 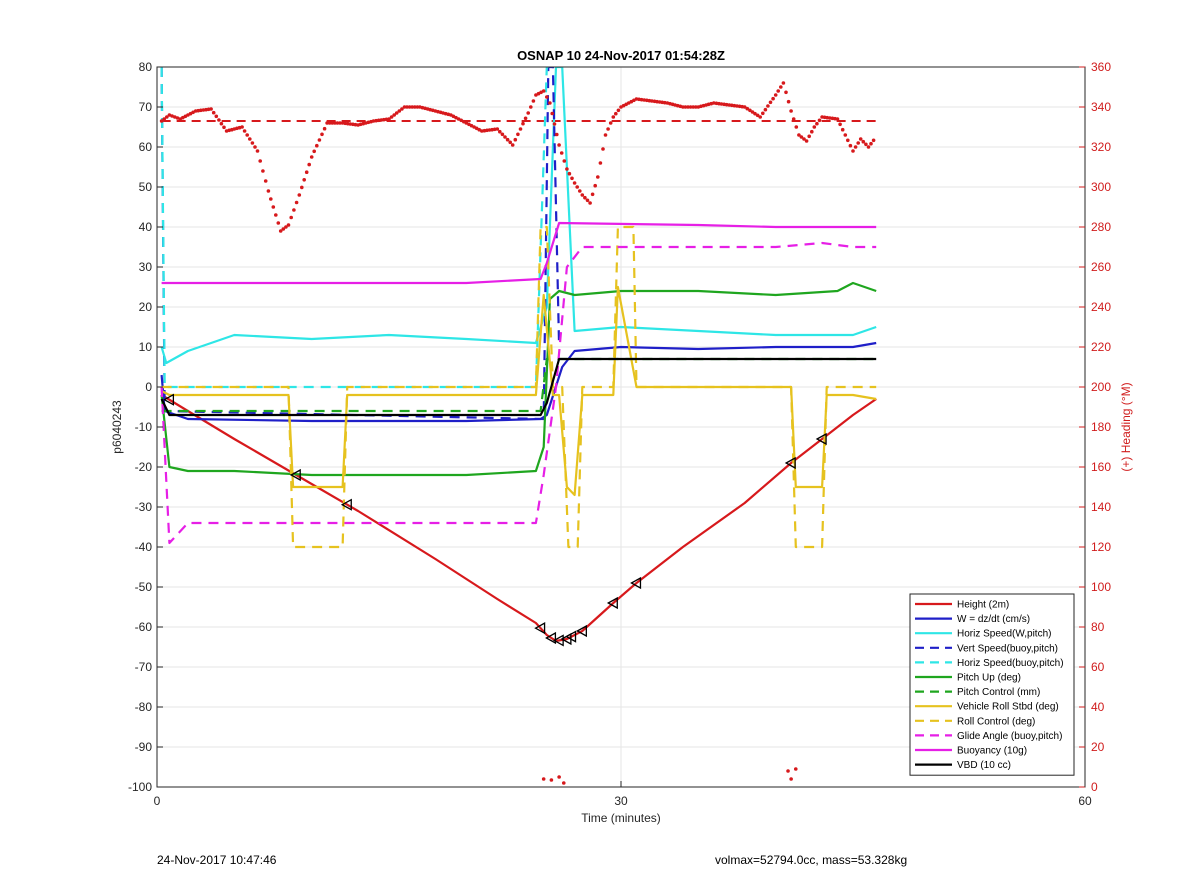 What do you see at coordinates (1098, 707) in the screenshot?
I see `y2-tick-label: 40` at bounding box center [1098, 707].